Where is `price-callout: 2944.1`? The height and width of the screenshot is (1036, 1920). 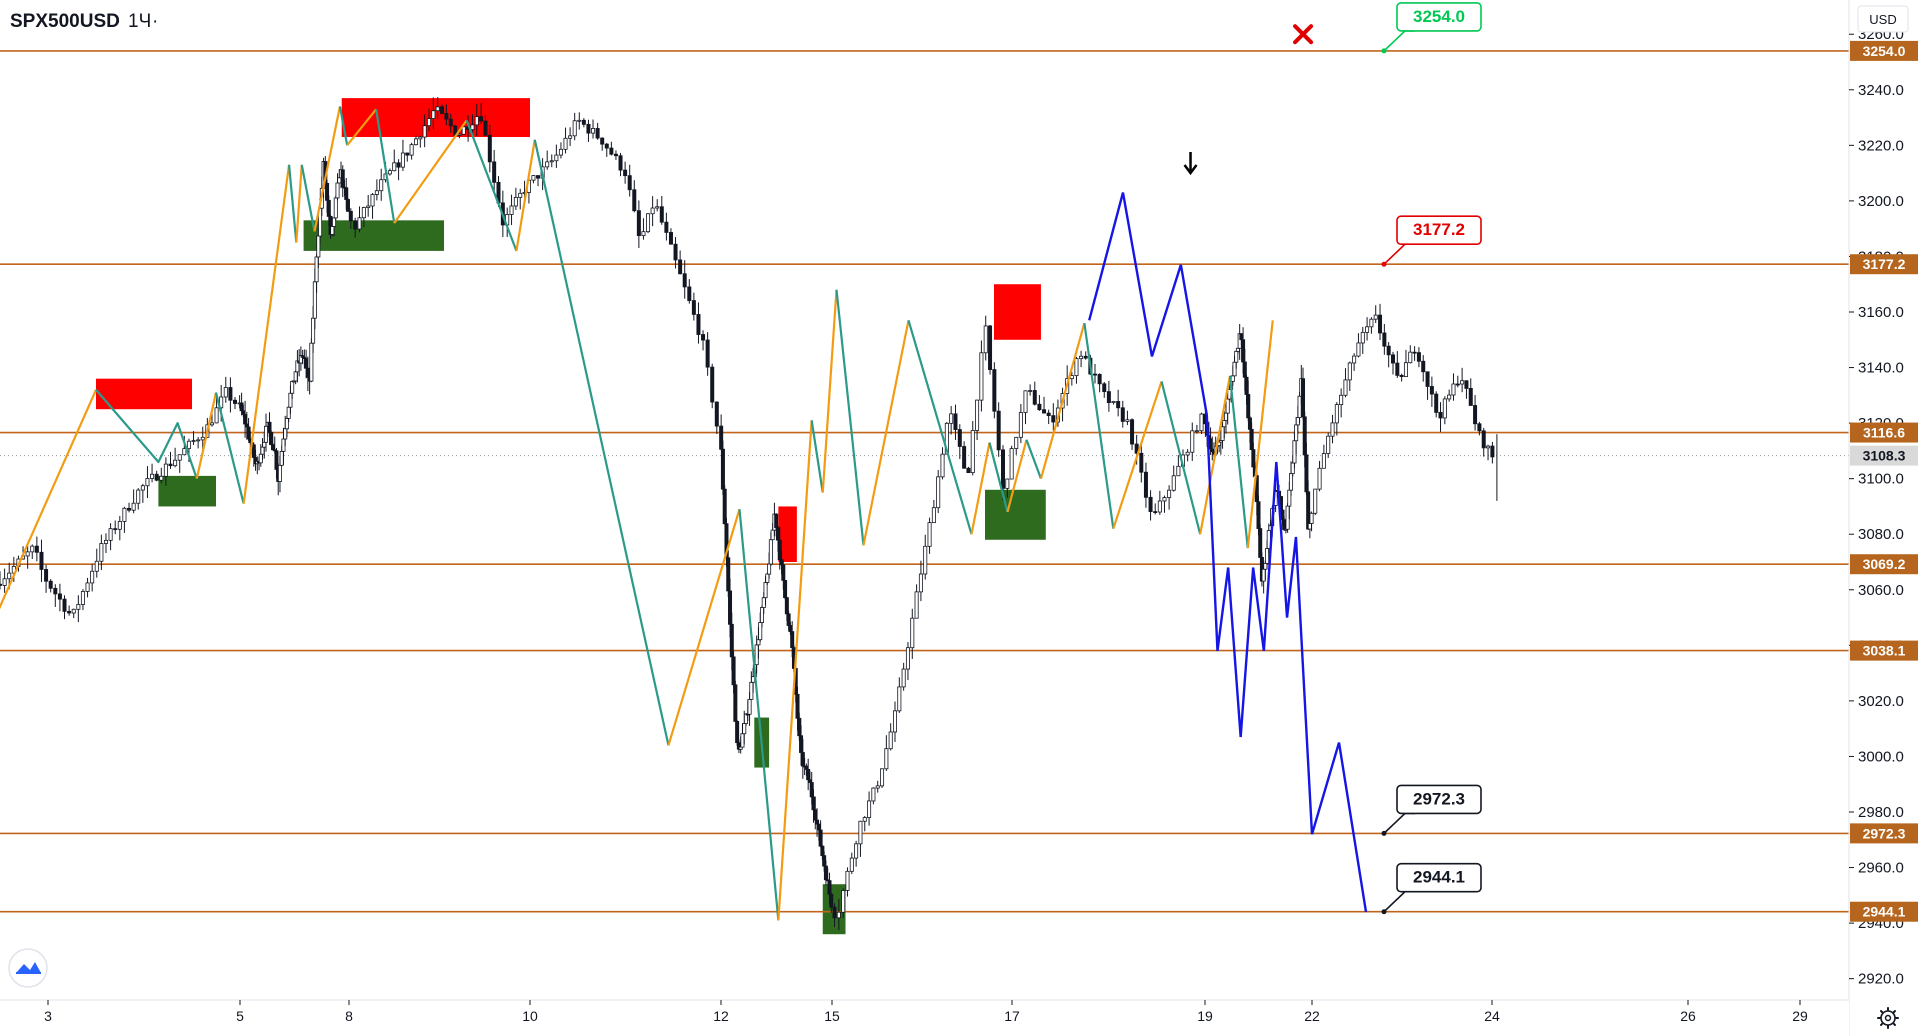
price-callout: 2944.1 is located at coordinates (1431, 888).